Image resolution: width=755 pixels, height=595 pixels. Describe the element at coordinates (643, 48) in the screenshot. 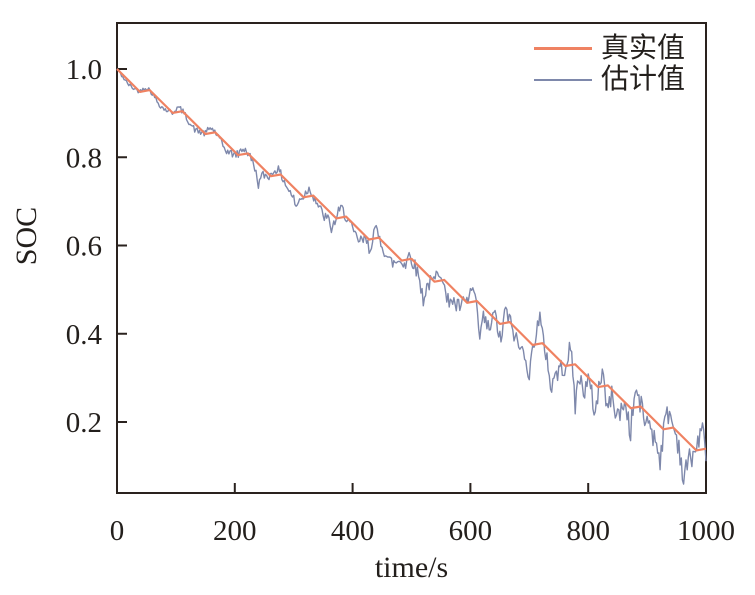

I see `legend-label-true-value: 真实值` at that location.